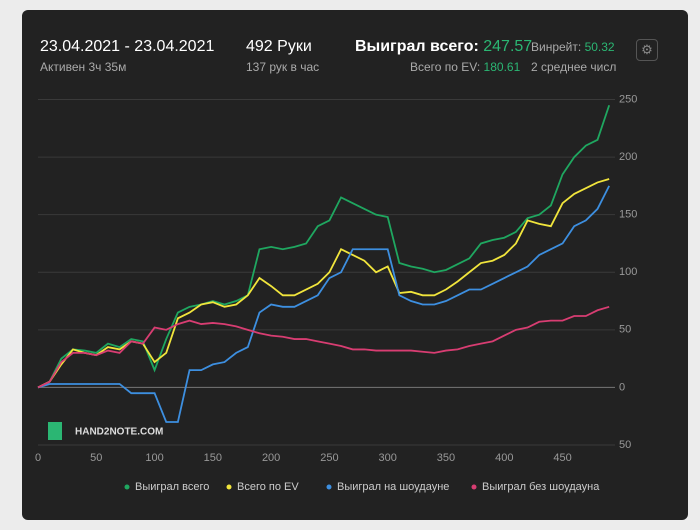 This screenshot has height=530, width=700. What do you see at coordinates (562, 458) in the screenshot?
I see `x-tick-label: 450` at bounding box center [562, 458].